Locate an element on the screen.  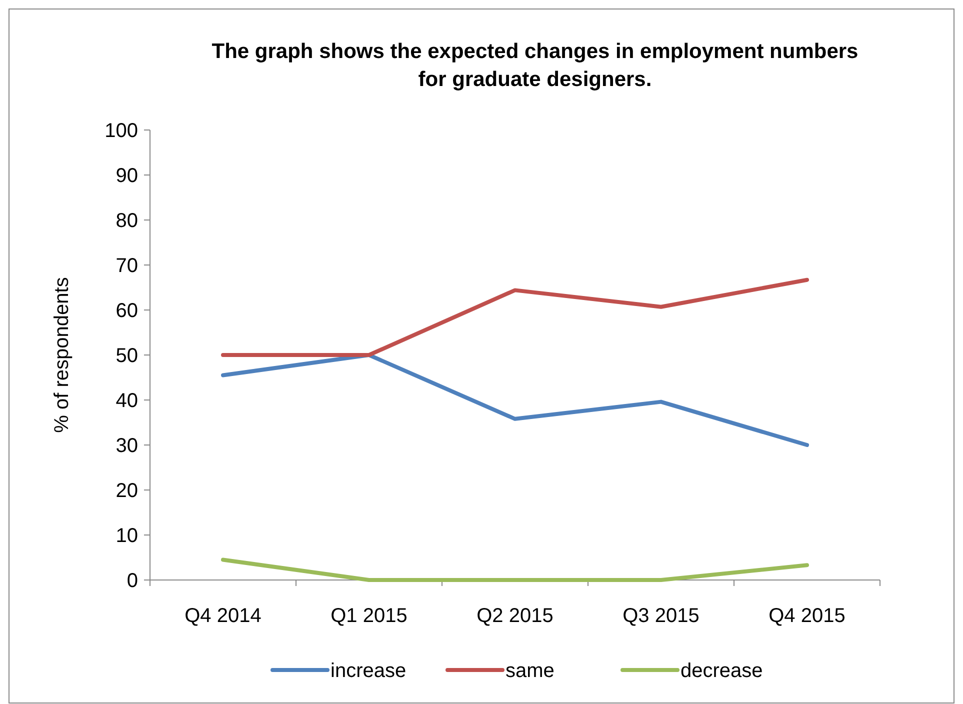
x-tick-label: Q4 2014 is located at coordinates (223, 616).